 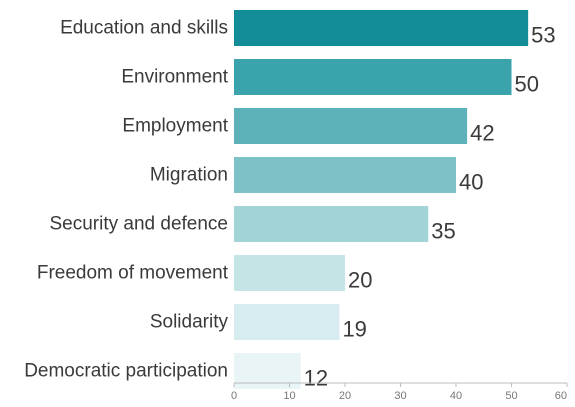 What do you see at coordinates (189, 322) in the screenshot?
I see `category-label: Solidarity` at bounding box center [189, 322].